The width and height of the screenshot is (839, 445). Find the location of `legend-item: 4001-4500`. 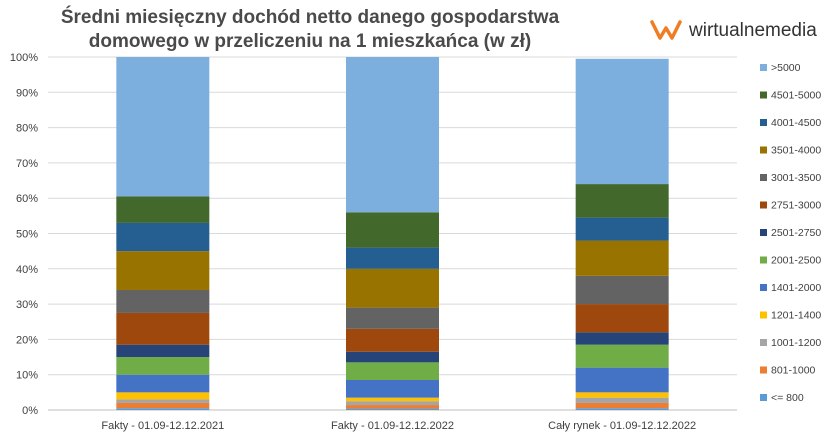

legend-item: 4001-4500 is located at coordinates (790, 123).